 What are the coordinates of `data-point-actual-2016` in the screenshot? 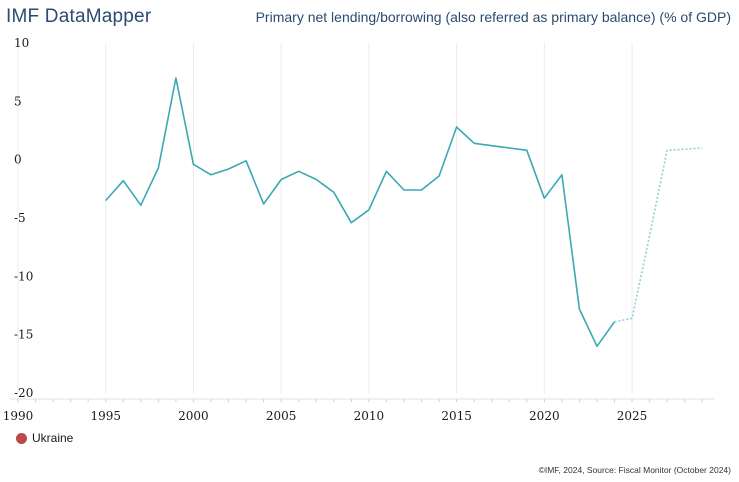 It's located at (474, 143).